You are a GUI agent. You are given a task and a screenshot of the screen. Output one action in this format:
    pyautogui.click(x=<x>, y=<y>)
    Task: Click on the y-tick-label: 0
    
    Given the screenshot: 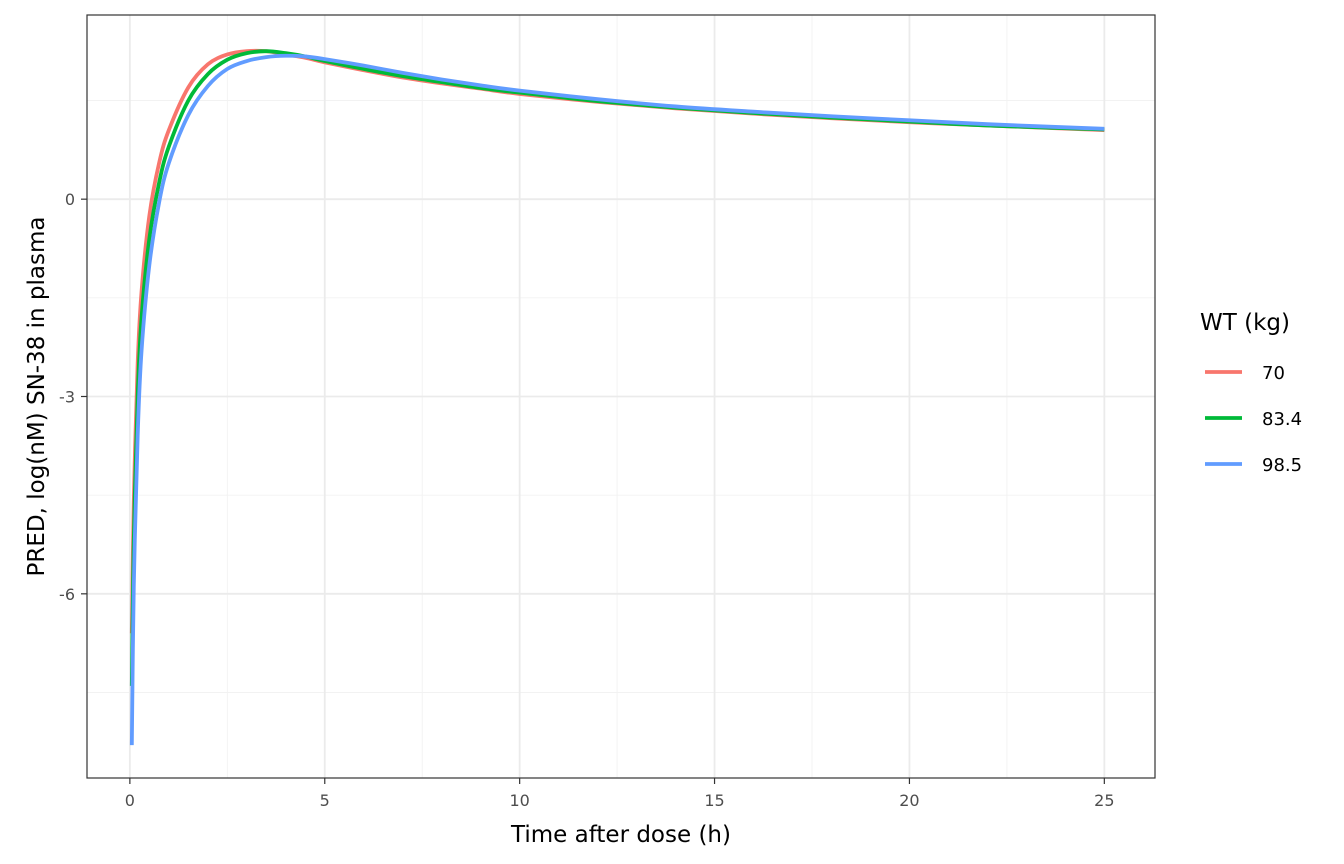 What is the action you would take?
    pyautogui.click(x=70, y=199)
    